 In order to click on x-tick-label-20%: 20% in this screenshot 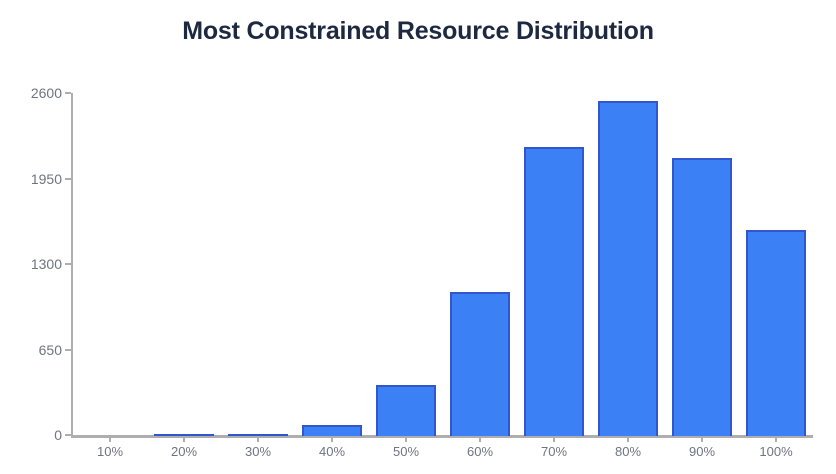, I will do `click(184, 451)`.